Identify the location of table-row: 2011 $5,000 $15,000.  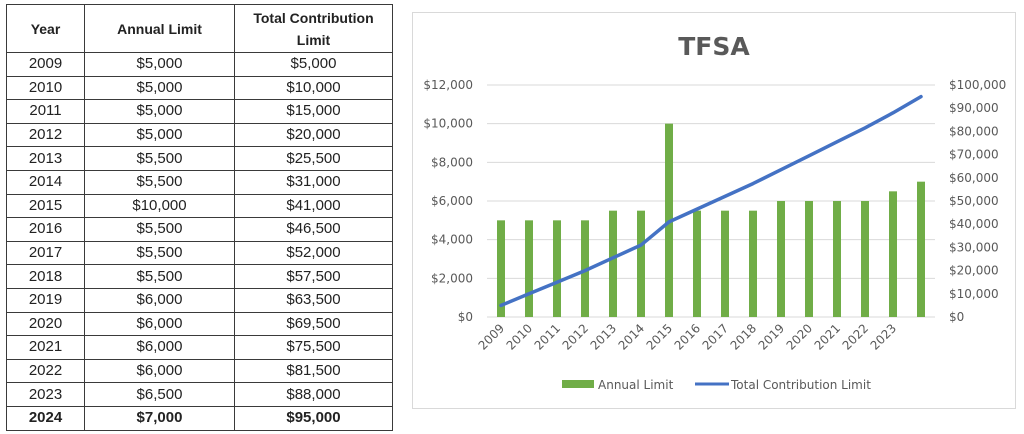
(199, 111).